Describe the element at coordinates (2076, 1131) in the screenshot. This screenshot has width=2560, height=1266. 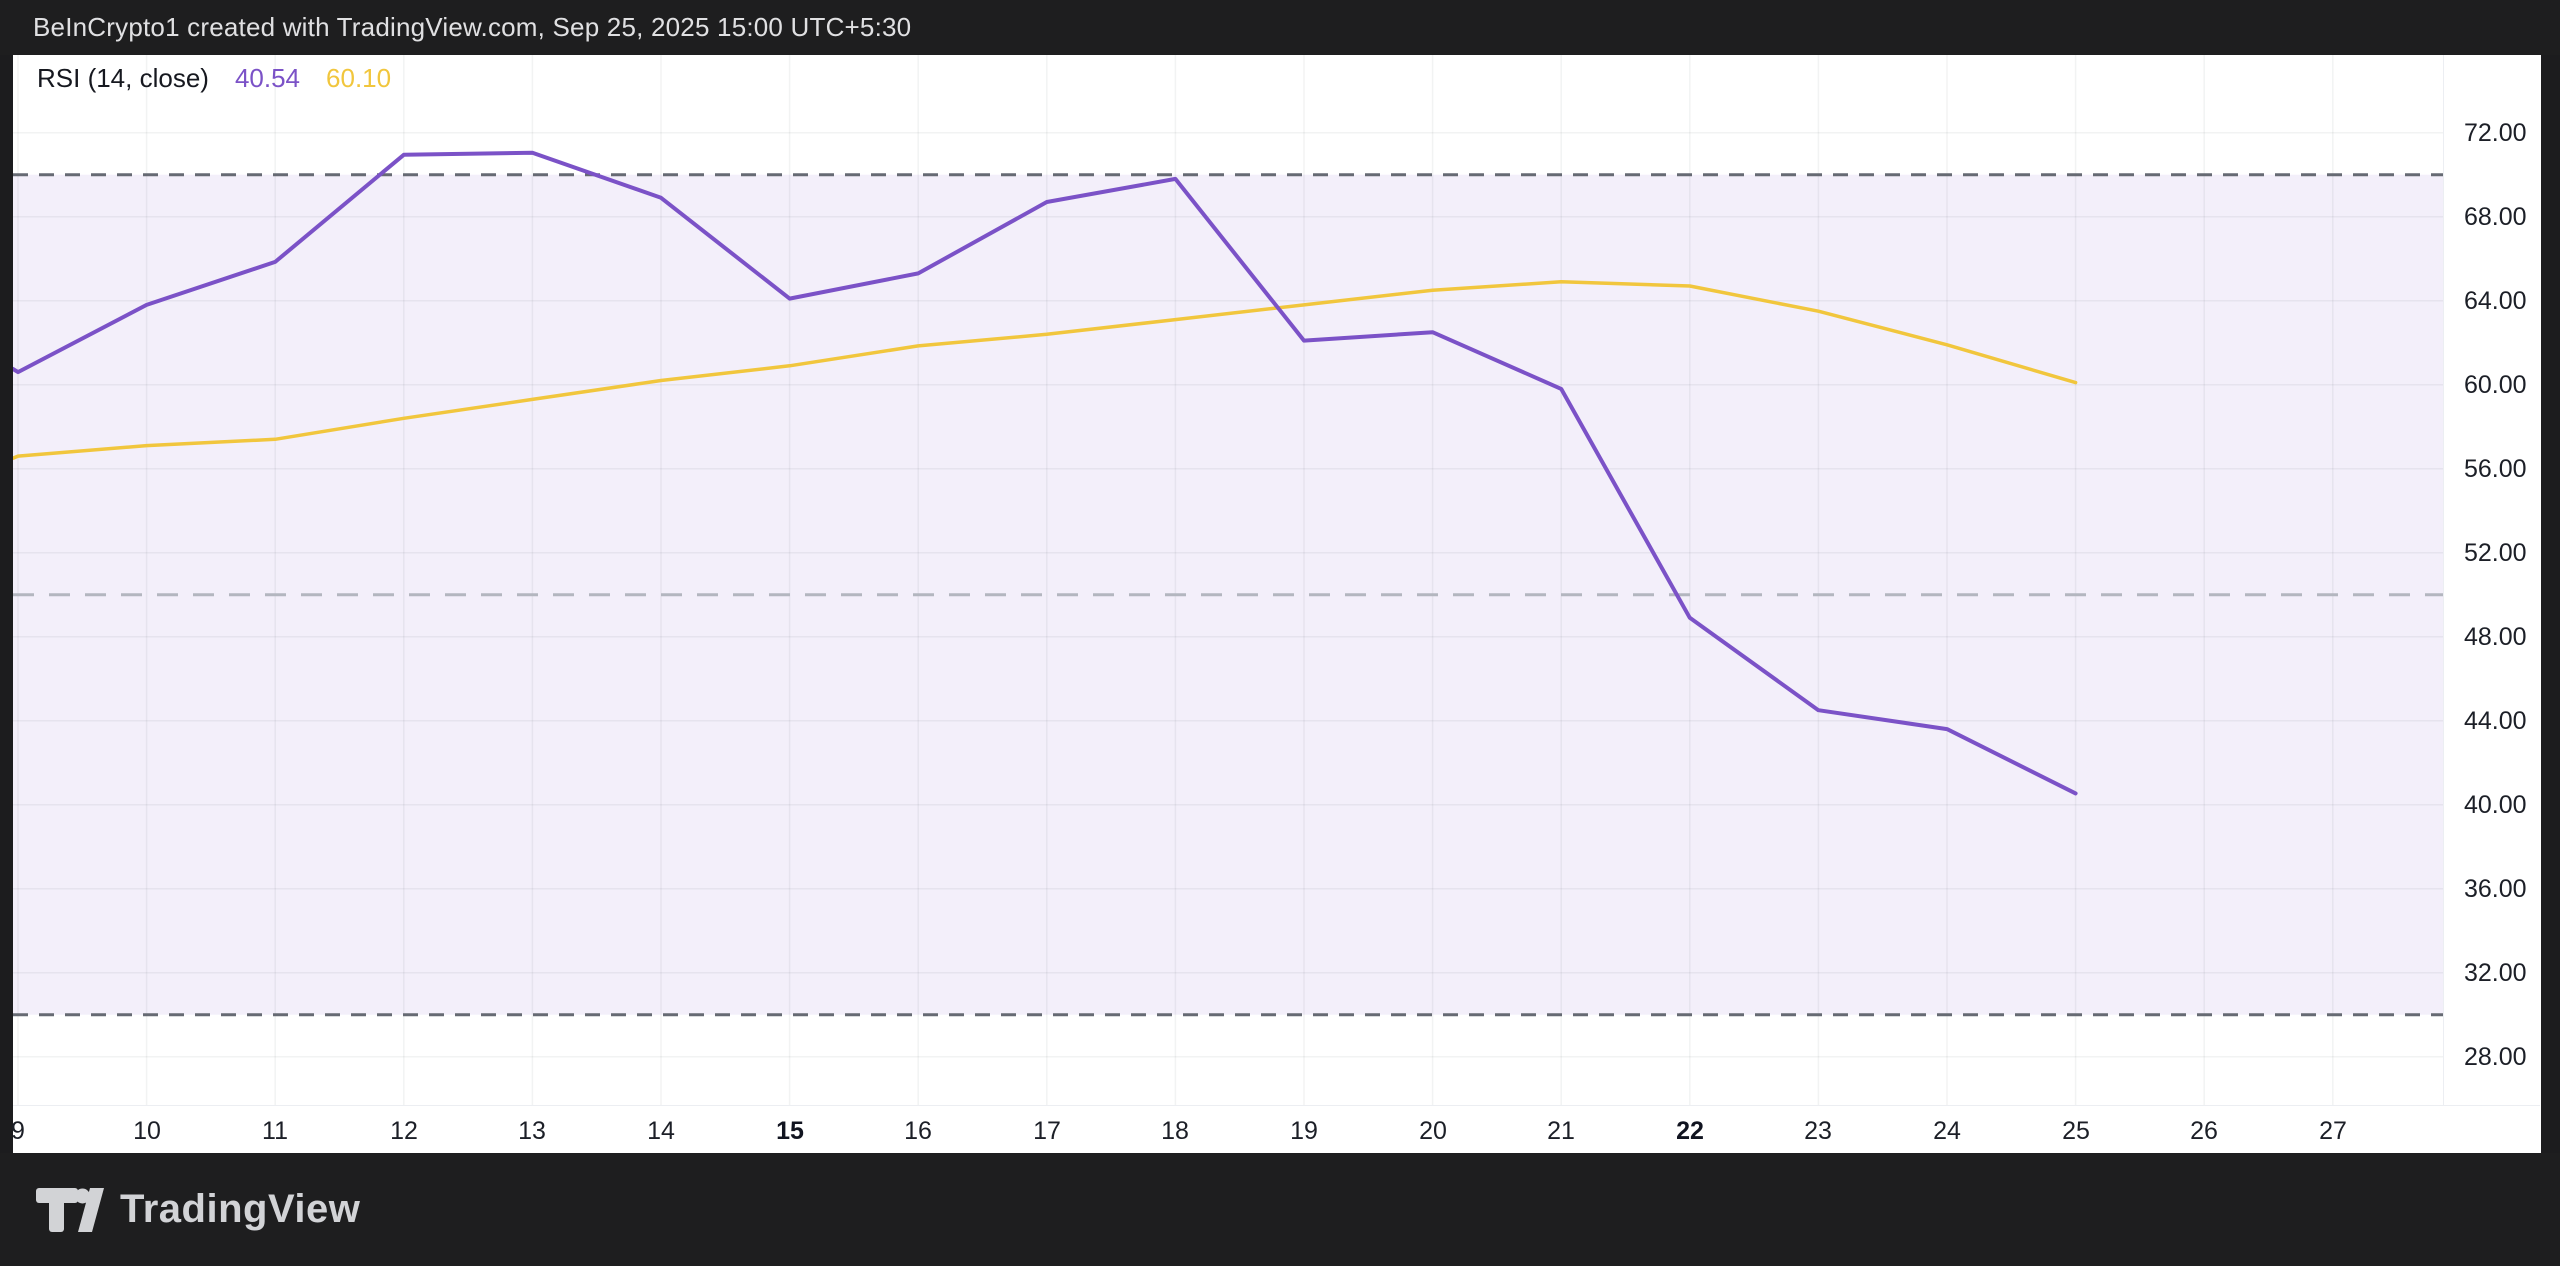
I see `time-tick-label: 25` at that location.